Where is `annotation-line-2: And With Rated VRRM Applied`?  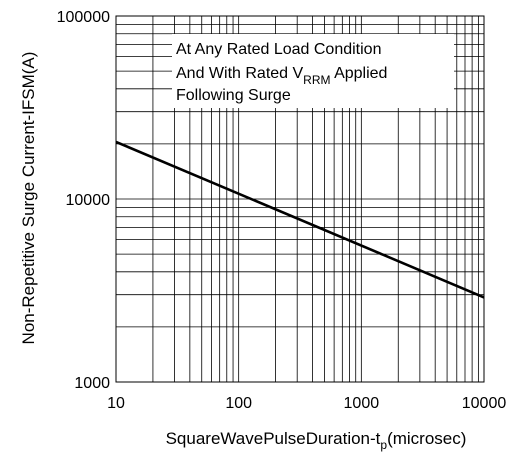 annotation-line-2: And With Rated VRRM Applied is located at coordinates (281, 76).